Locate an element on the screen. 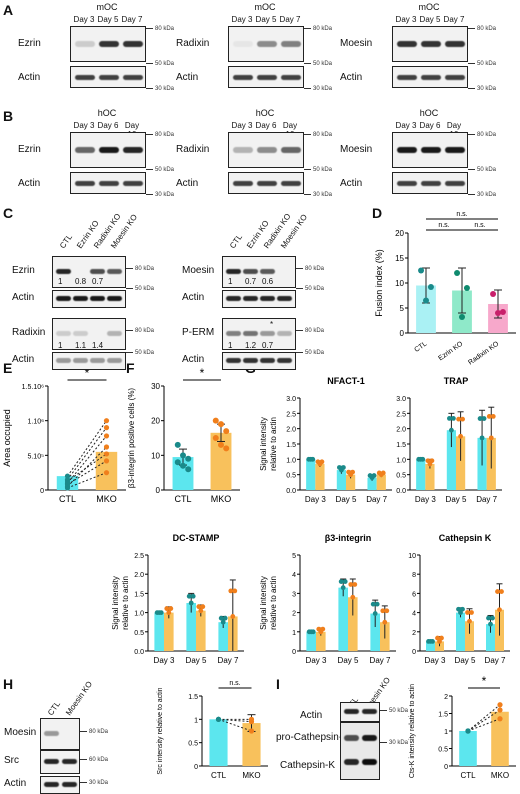 The height and width of the screenshot is (794, 520). blot-radixin is located at coordinates (266, 44).